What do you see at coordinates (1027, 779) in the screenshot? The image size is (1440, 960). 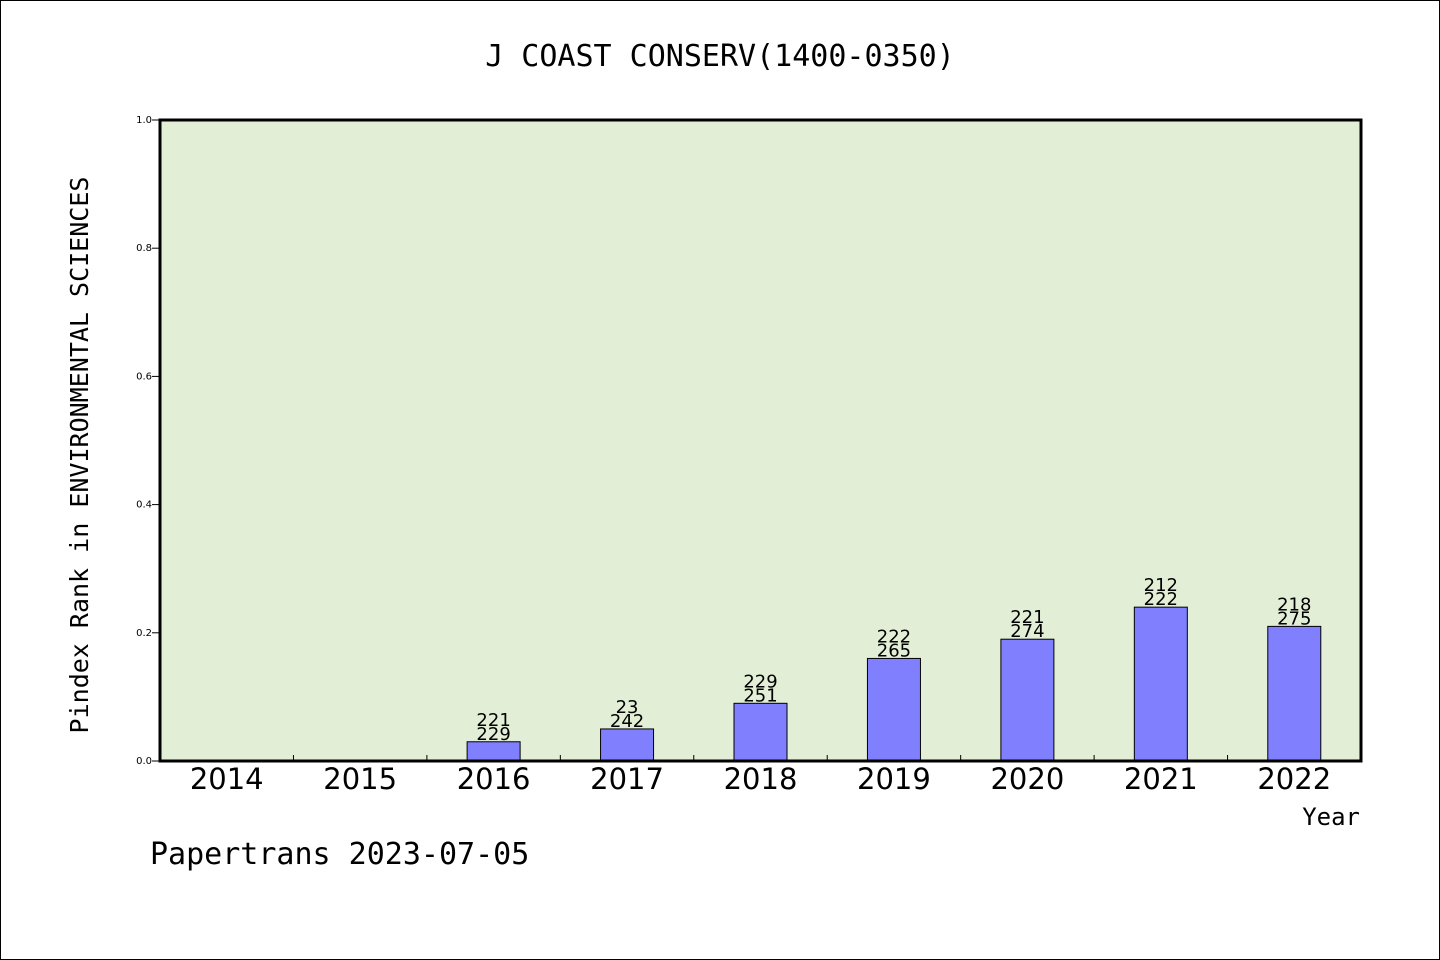 I see `x-tick-label: 2020` at bounding box center [1027, 779].